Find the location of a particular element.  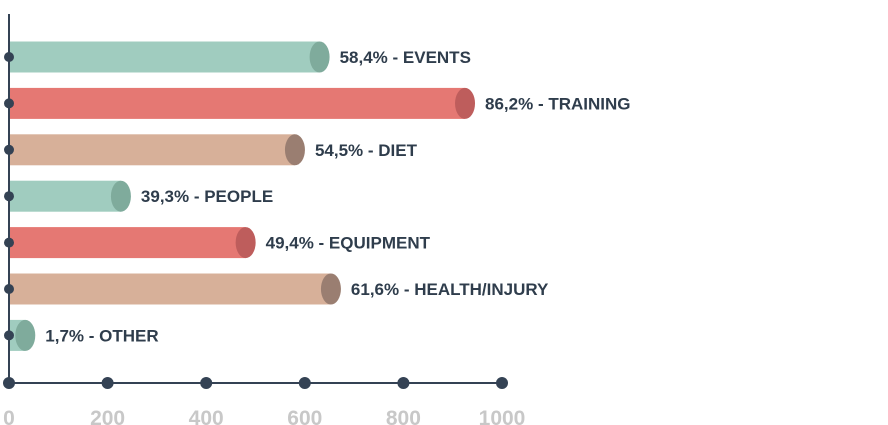

x-tick-label: 600 is located at coordinates (304, 416).